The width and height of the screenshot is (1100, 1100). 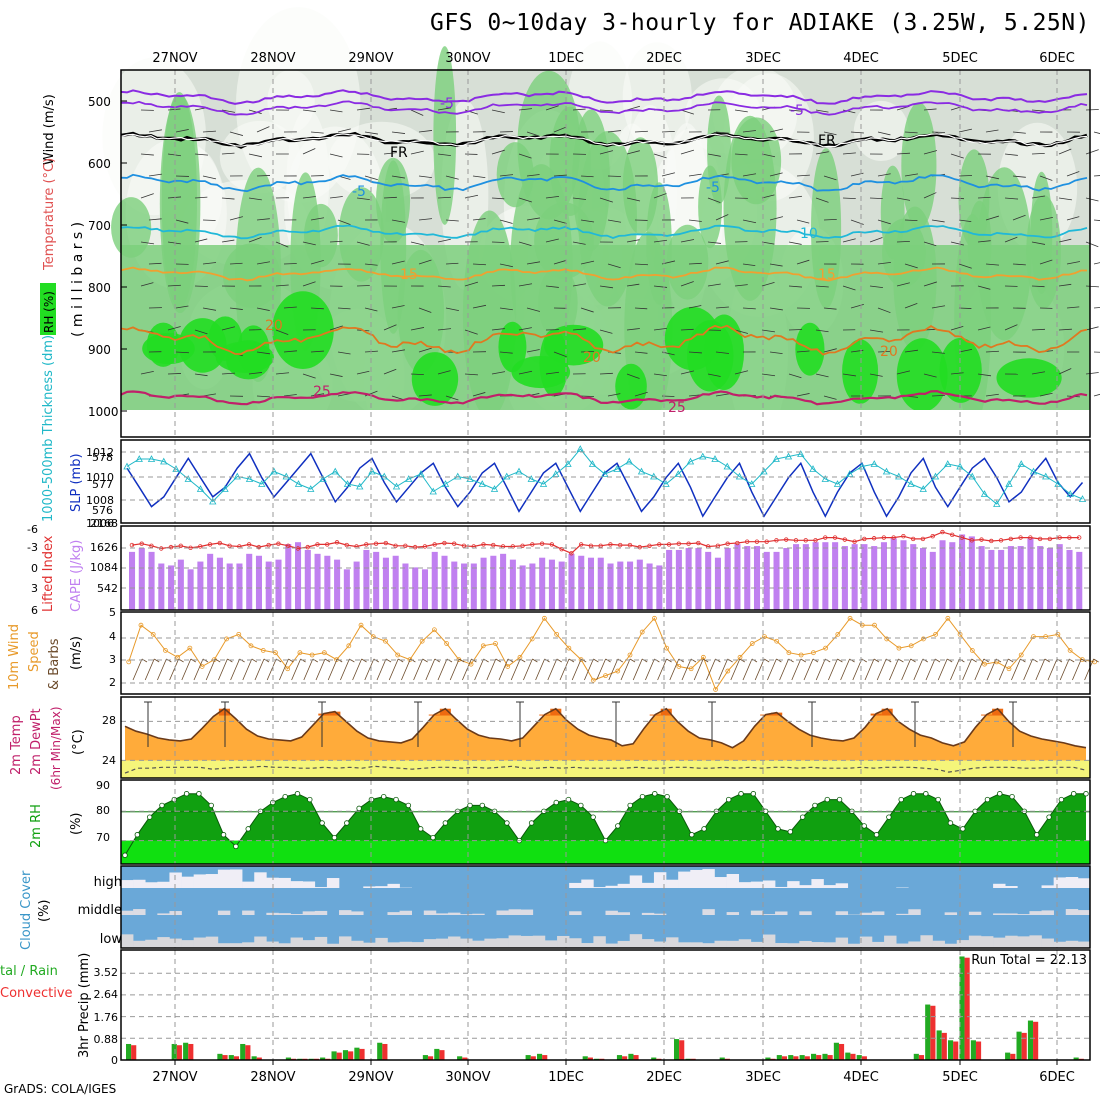 What do you see at coordinates (272, 1077) in the screenshot?
I see `date-label-bottom: 28NOV` at bounding box center [272, 1077].